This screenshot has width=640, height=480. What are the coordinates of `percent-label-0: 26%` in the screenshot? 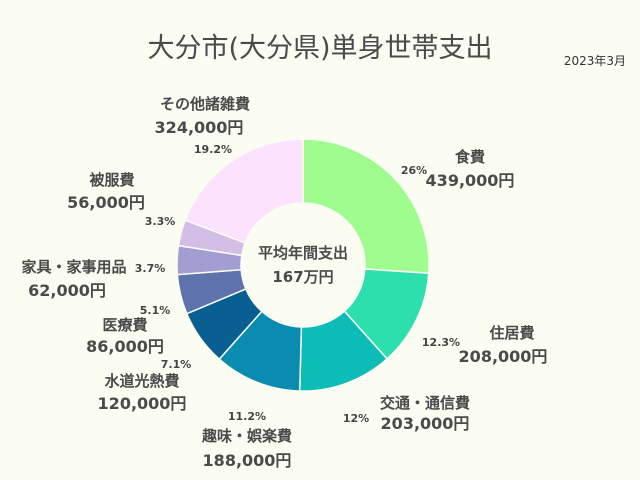 It's located at (414, 170).